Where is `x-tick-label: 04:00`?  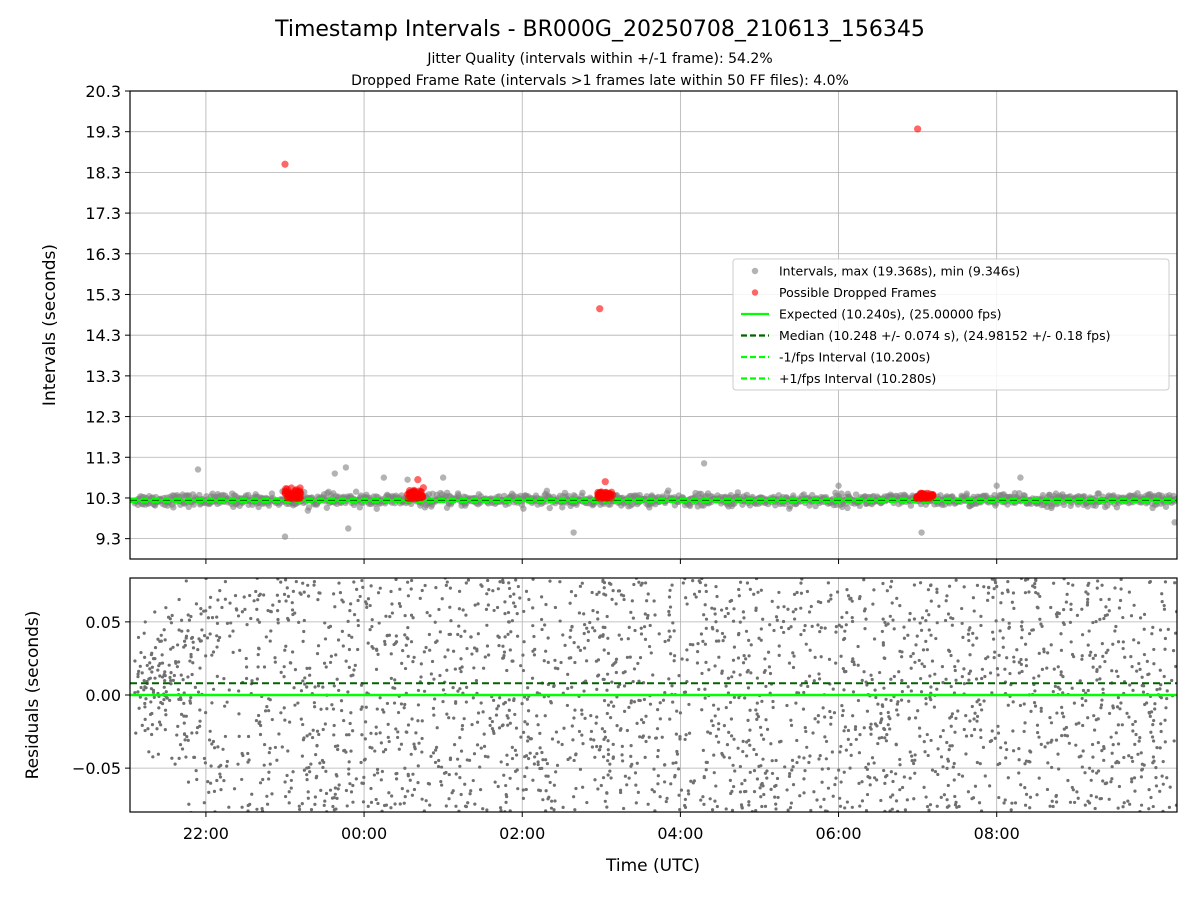 x-tick-label: 04:00 is located at coordinates (680, 833).